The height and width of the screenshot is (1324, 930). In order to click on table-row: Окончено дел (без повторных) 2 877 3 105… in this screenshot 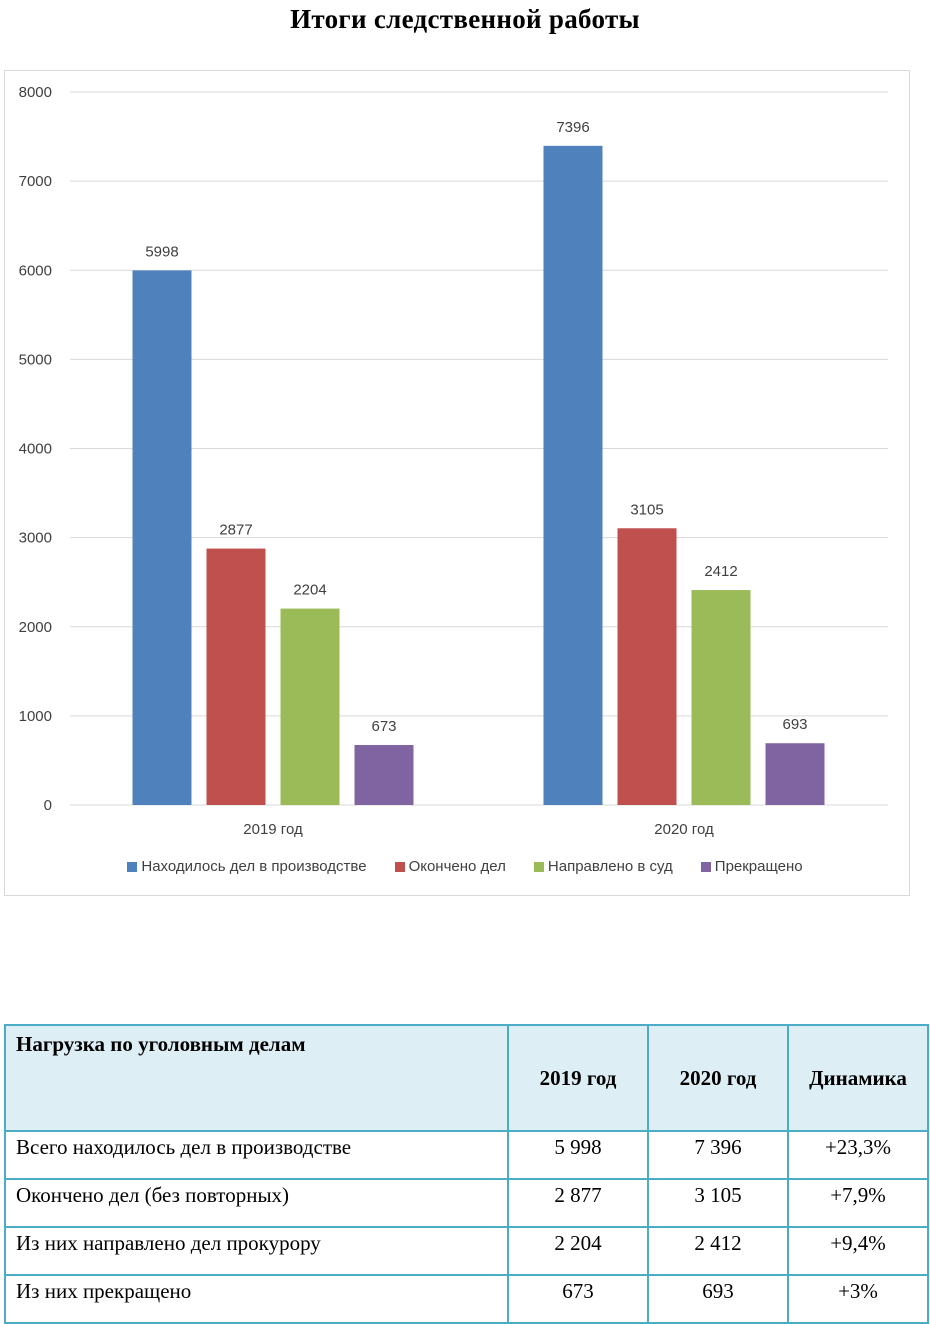, I will do `click(466, 1203)`.